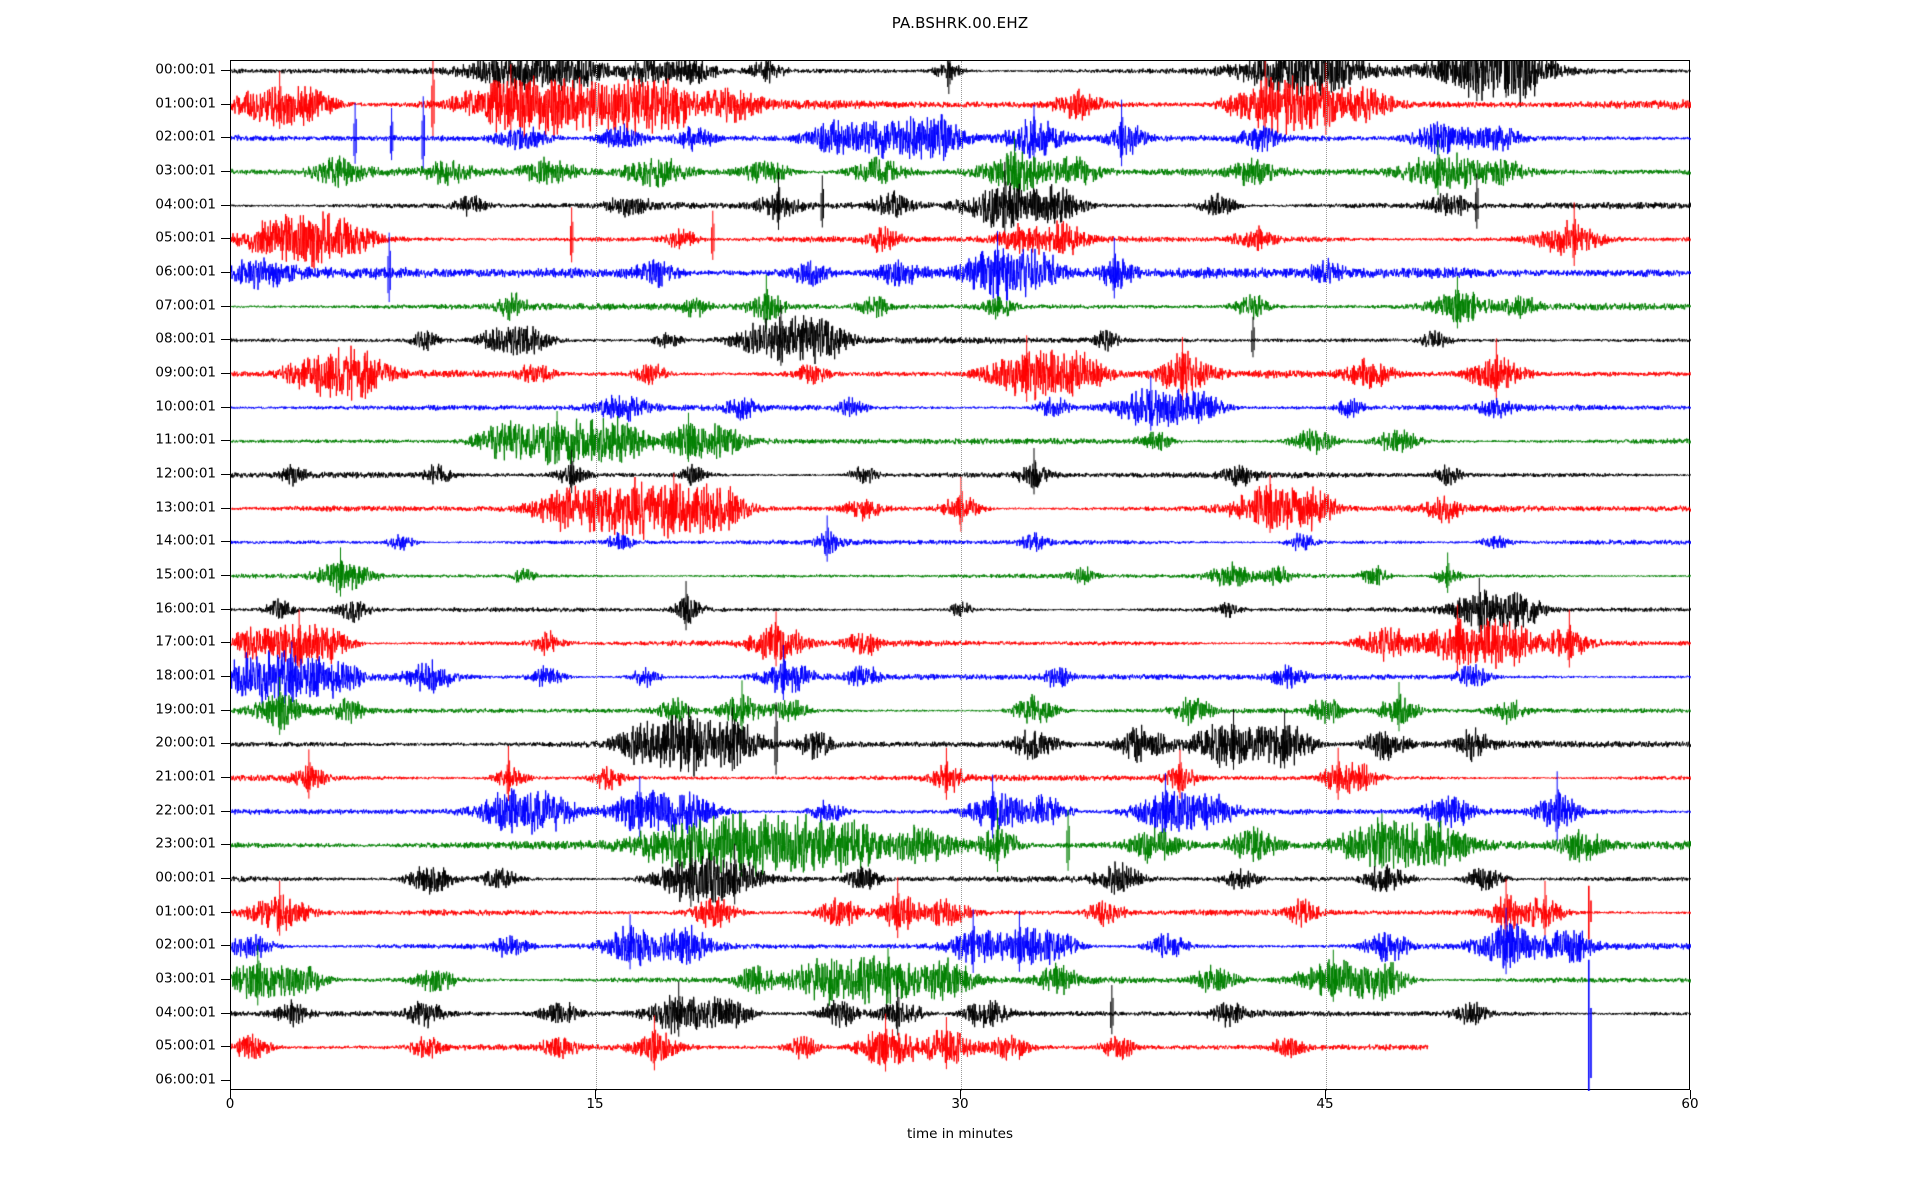 This screenshot has width=1920, height=1200. What do you see at coordinates (185, 843) in the screenshot?
I see `y-tick-label: 23:00:01` at bounding box center [185, 843].